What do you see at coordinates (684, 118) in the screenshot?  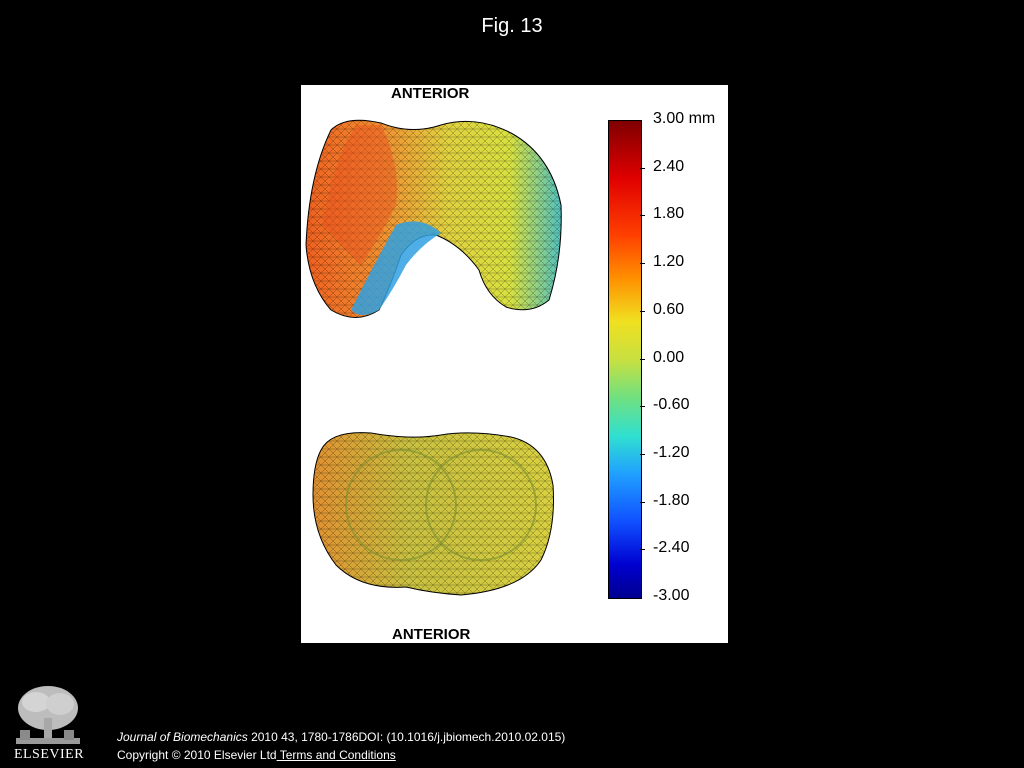 I see `colorbar-tick-label: 3.00 mm` at bounding box center [684, 118].